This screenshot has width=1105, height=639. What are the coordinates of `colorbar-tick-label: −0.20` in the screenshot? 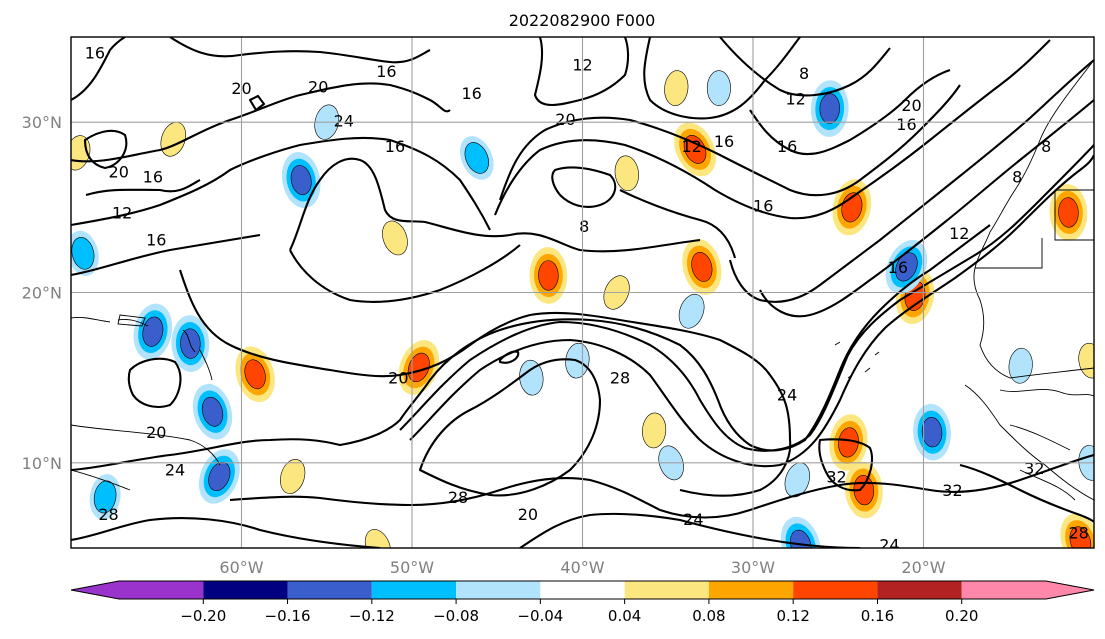 It's located at (203, 616).